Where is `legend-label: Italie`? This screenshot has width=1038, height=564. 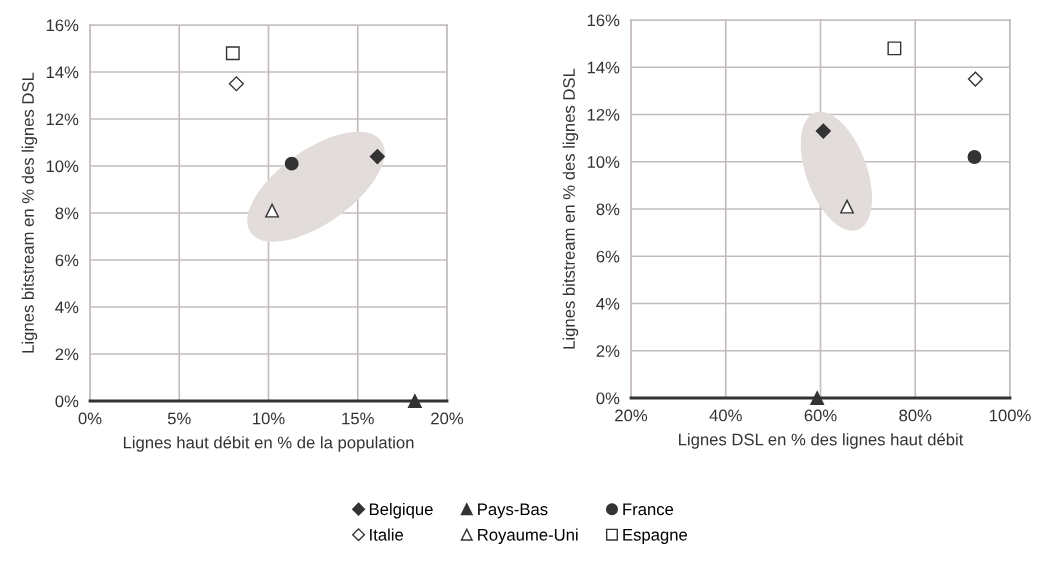
legend-label: Italie is located at coordinates (387, 534).